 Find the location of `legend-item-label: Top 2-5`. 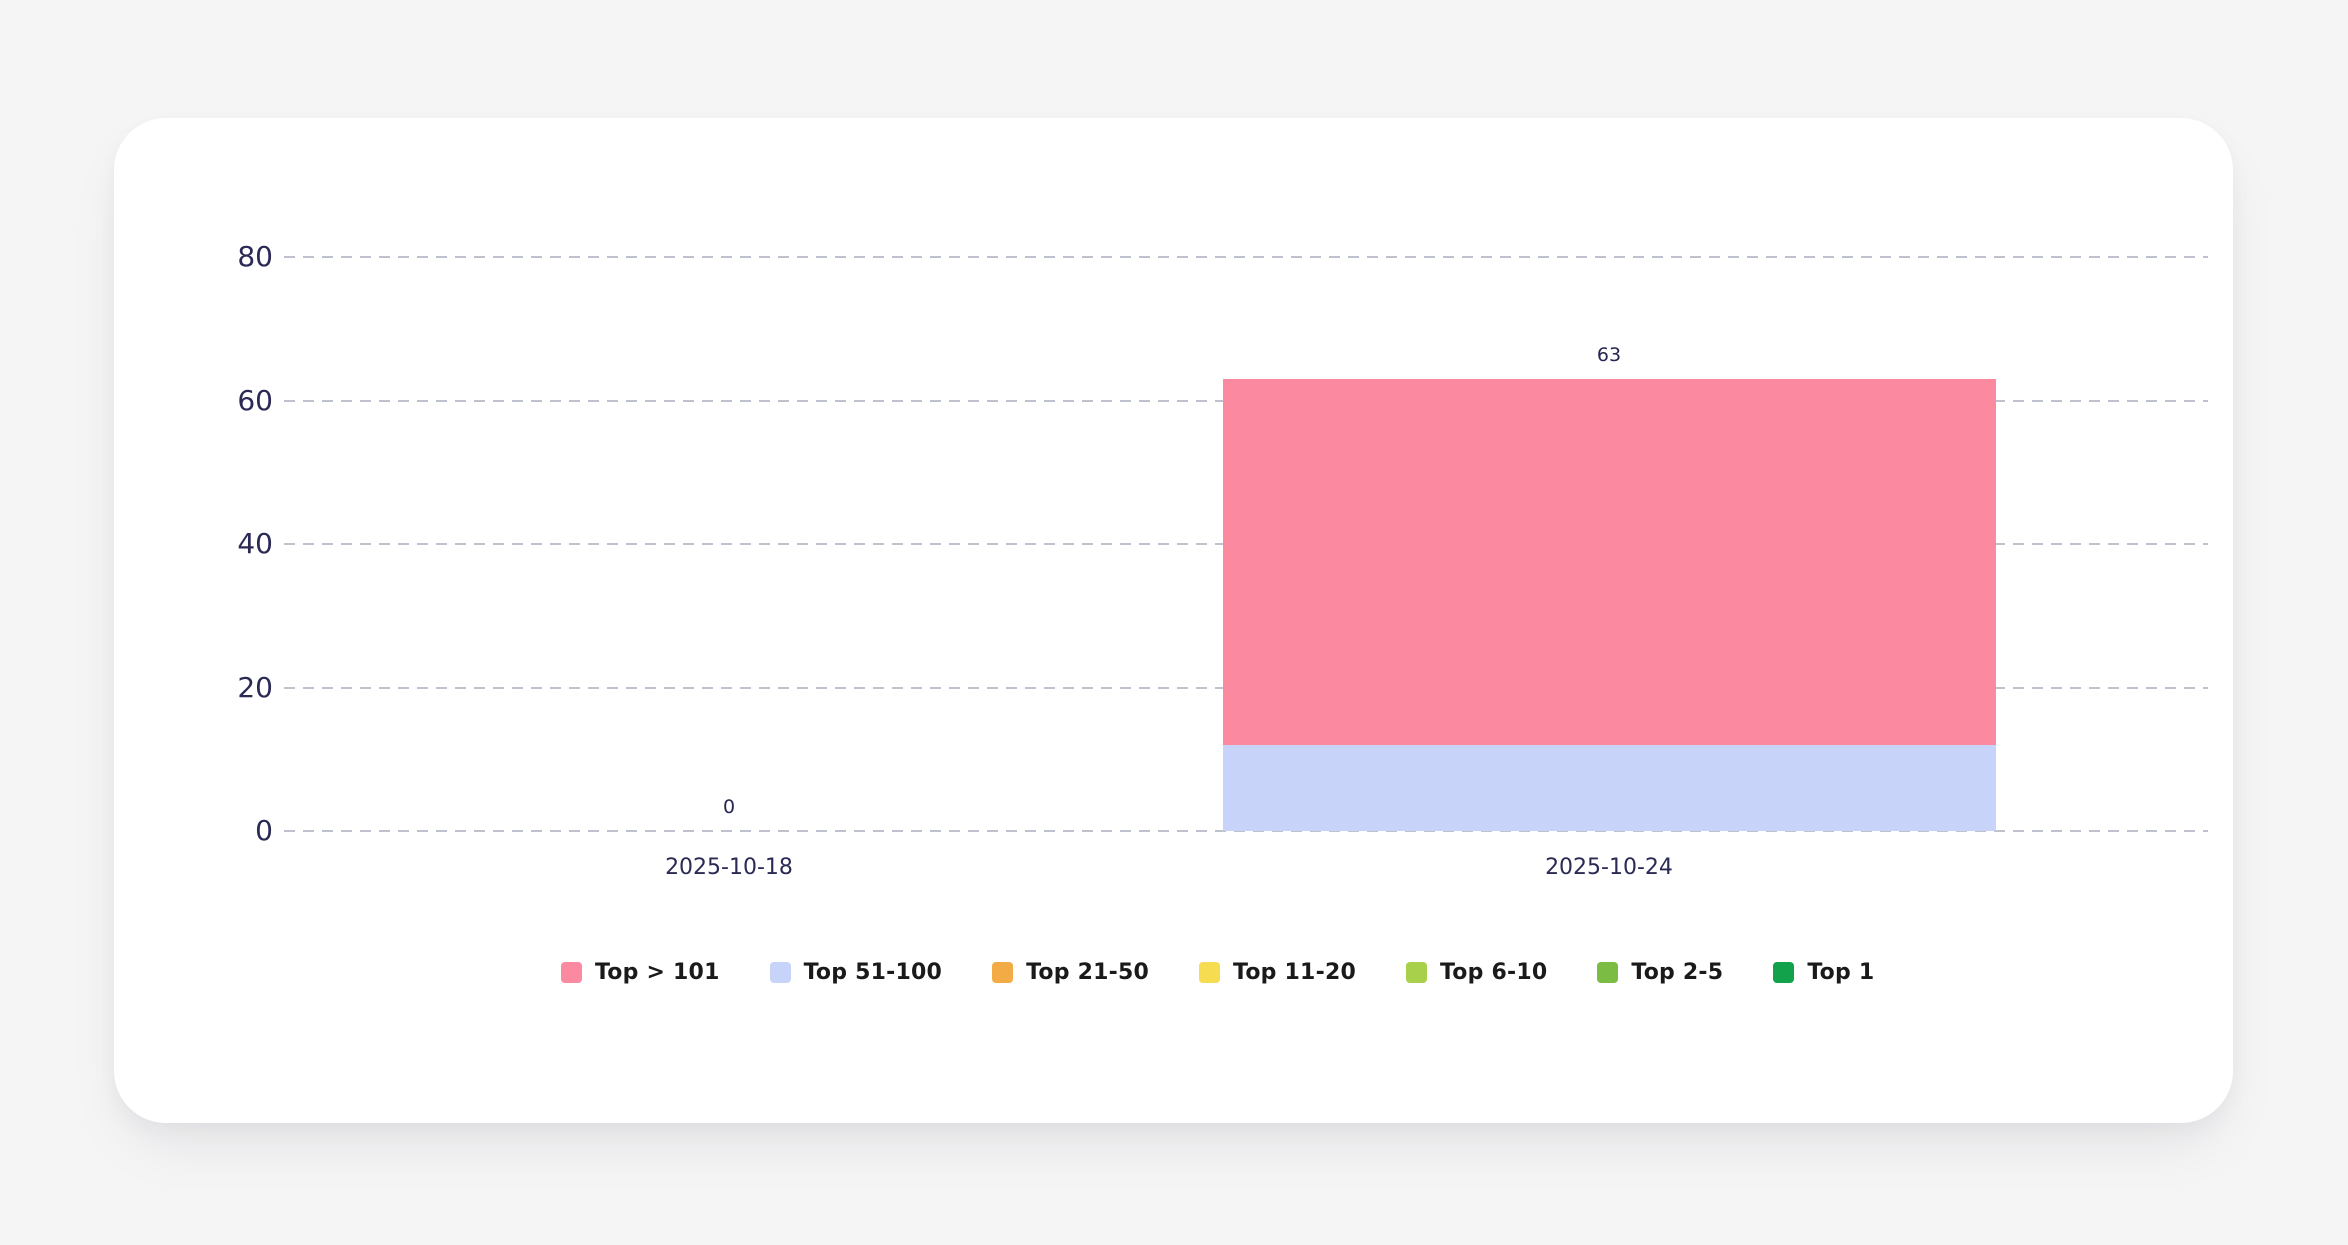

legend-item-label: Top 2-5 is located at coordinates (1677, 972).